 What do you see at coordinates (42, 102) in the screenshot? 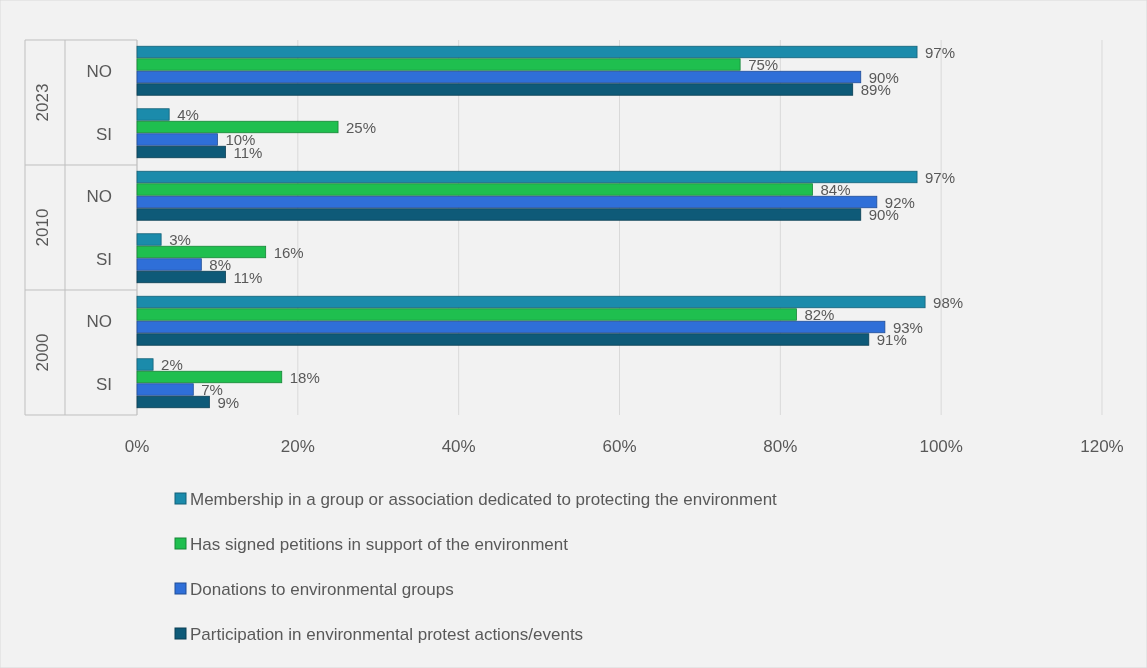
I see `text: 2023` at bounding box center [42, 102].